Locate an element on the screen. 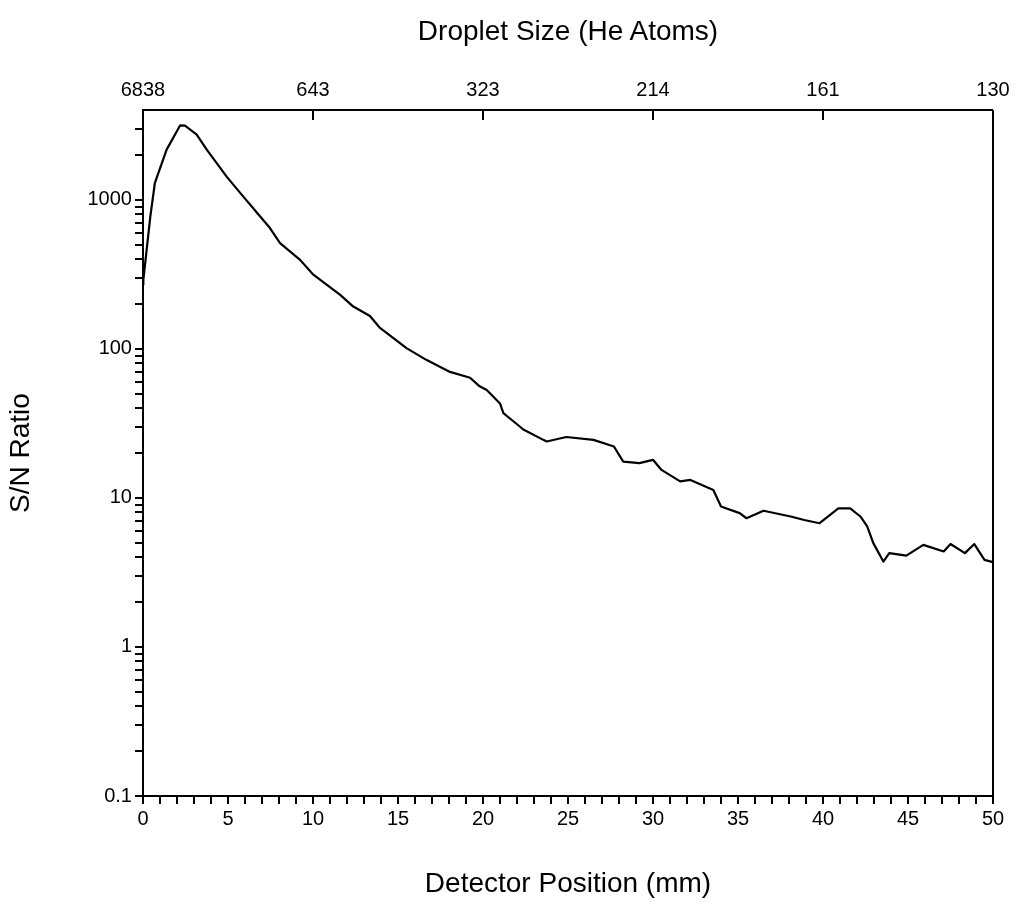 This screenshot has height=905, width=1023. text: 323 is located at coordinates (483, 88).